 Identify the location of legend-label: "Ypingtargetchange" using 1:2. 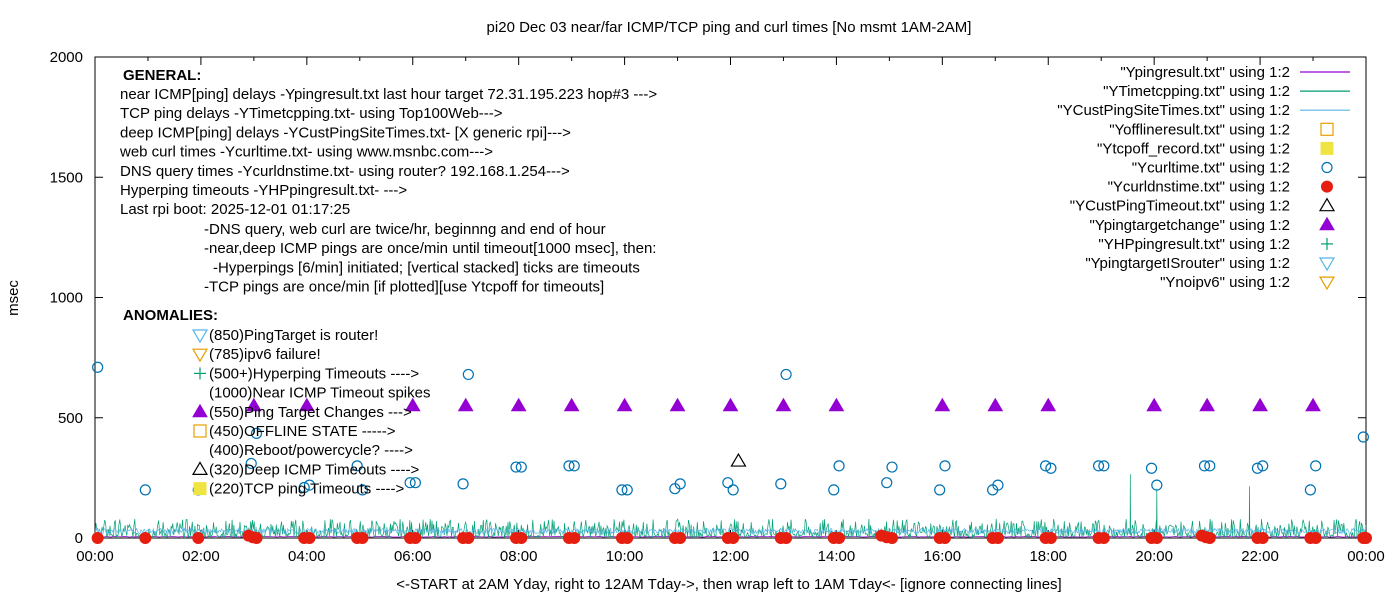
(1189, 225).